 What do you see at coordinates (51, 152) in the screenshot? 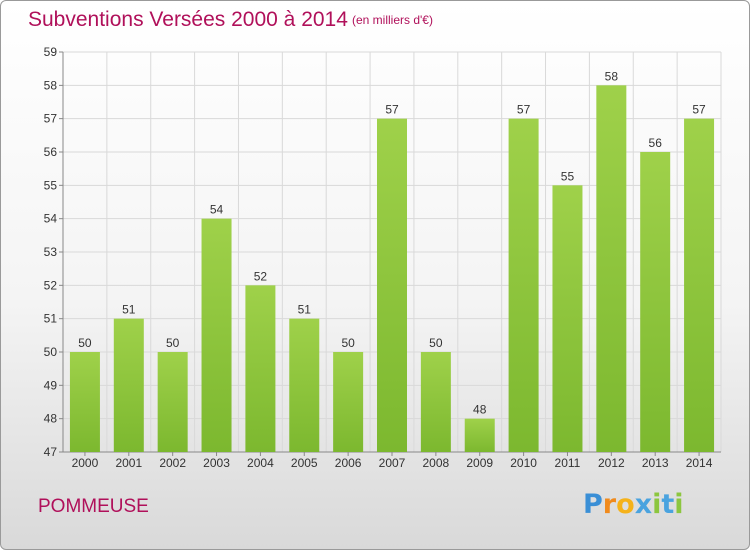
I see `y-tick-label: 56` at bounding box center [51, 152].